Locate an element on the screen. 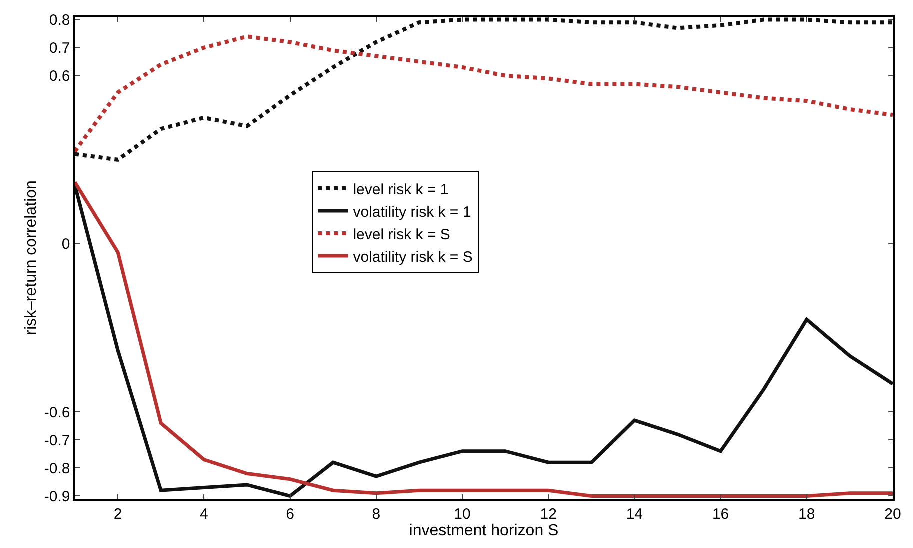  x-tick-label: 16 is located at coordinates (721, 514).